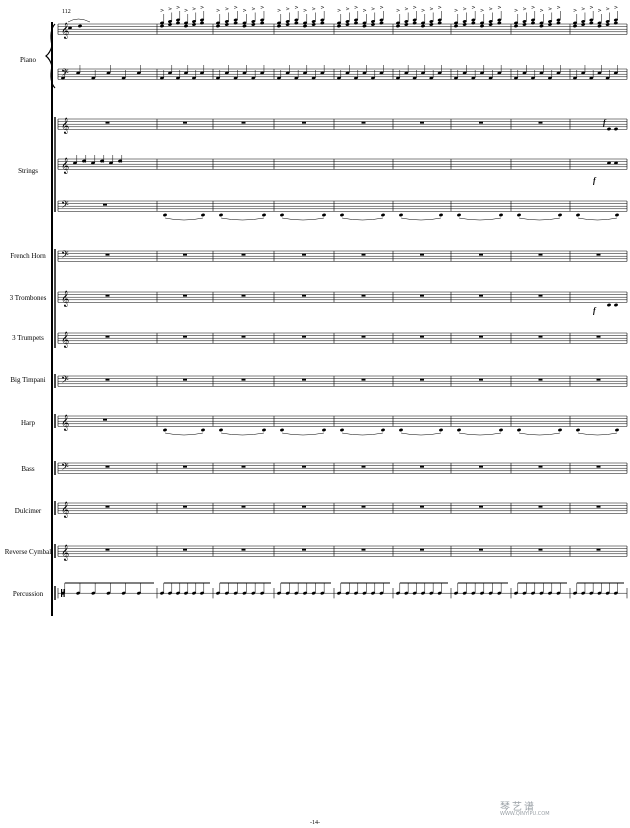  What do you see at coordinates (28, 594) in the screenshot?
I see `instrument-label-percussion: Percussion` at bounding box center [28, 594].